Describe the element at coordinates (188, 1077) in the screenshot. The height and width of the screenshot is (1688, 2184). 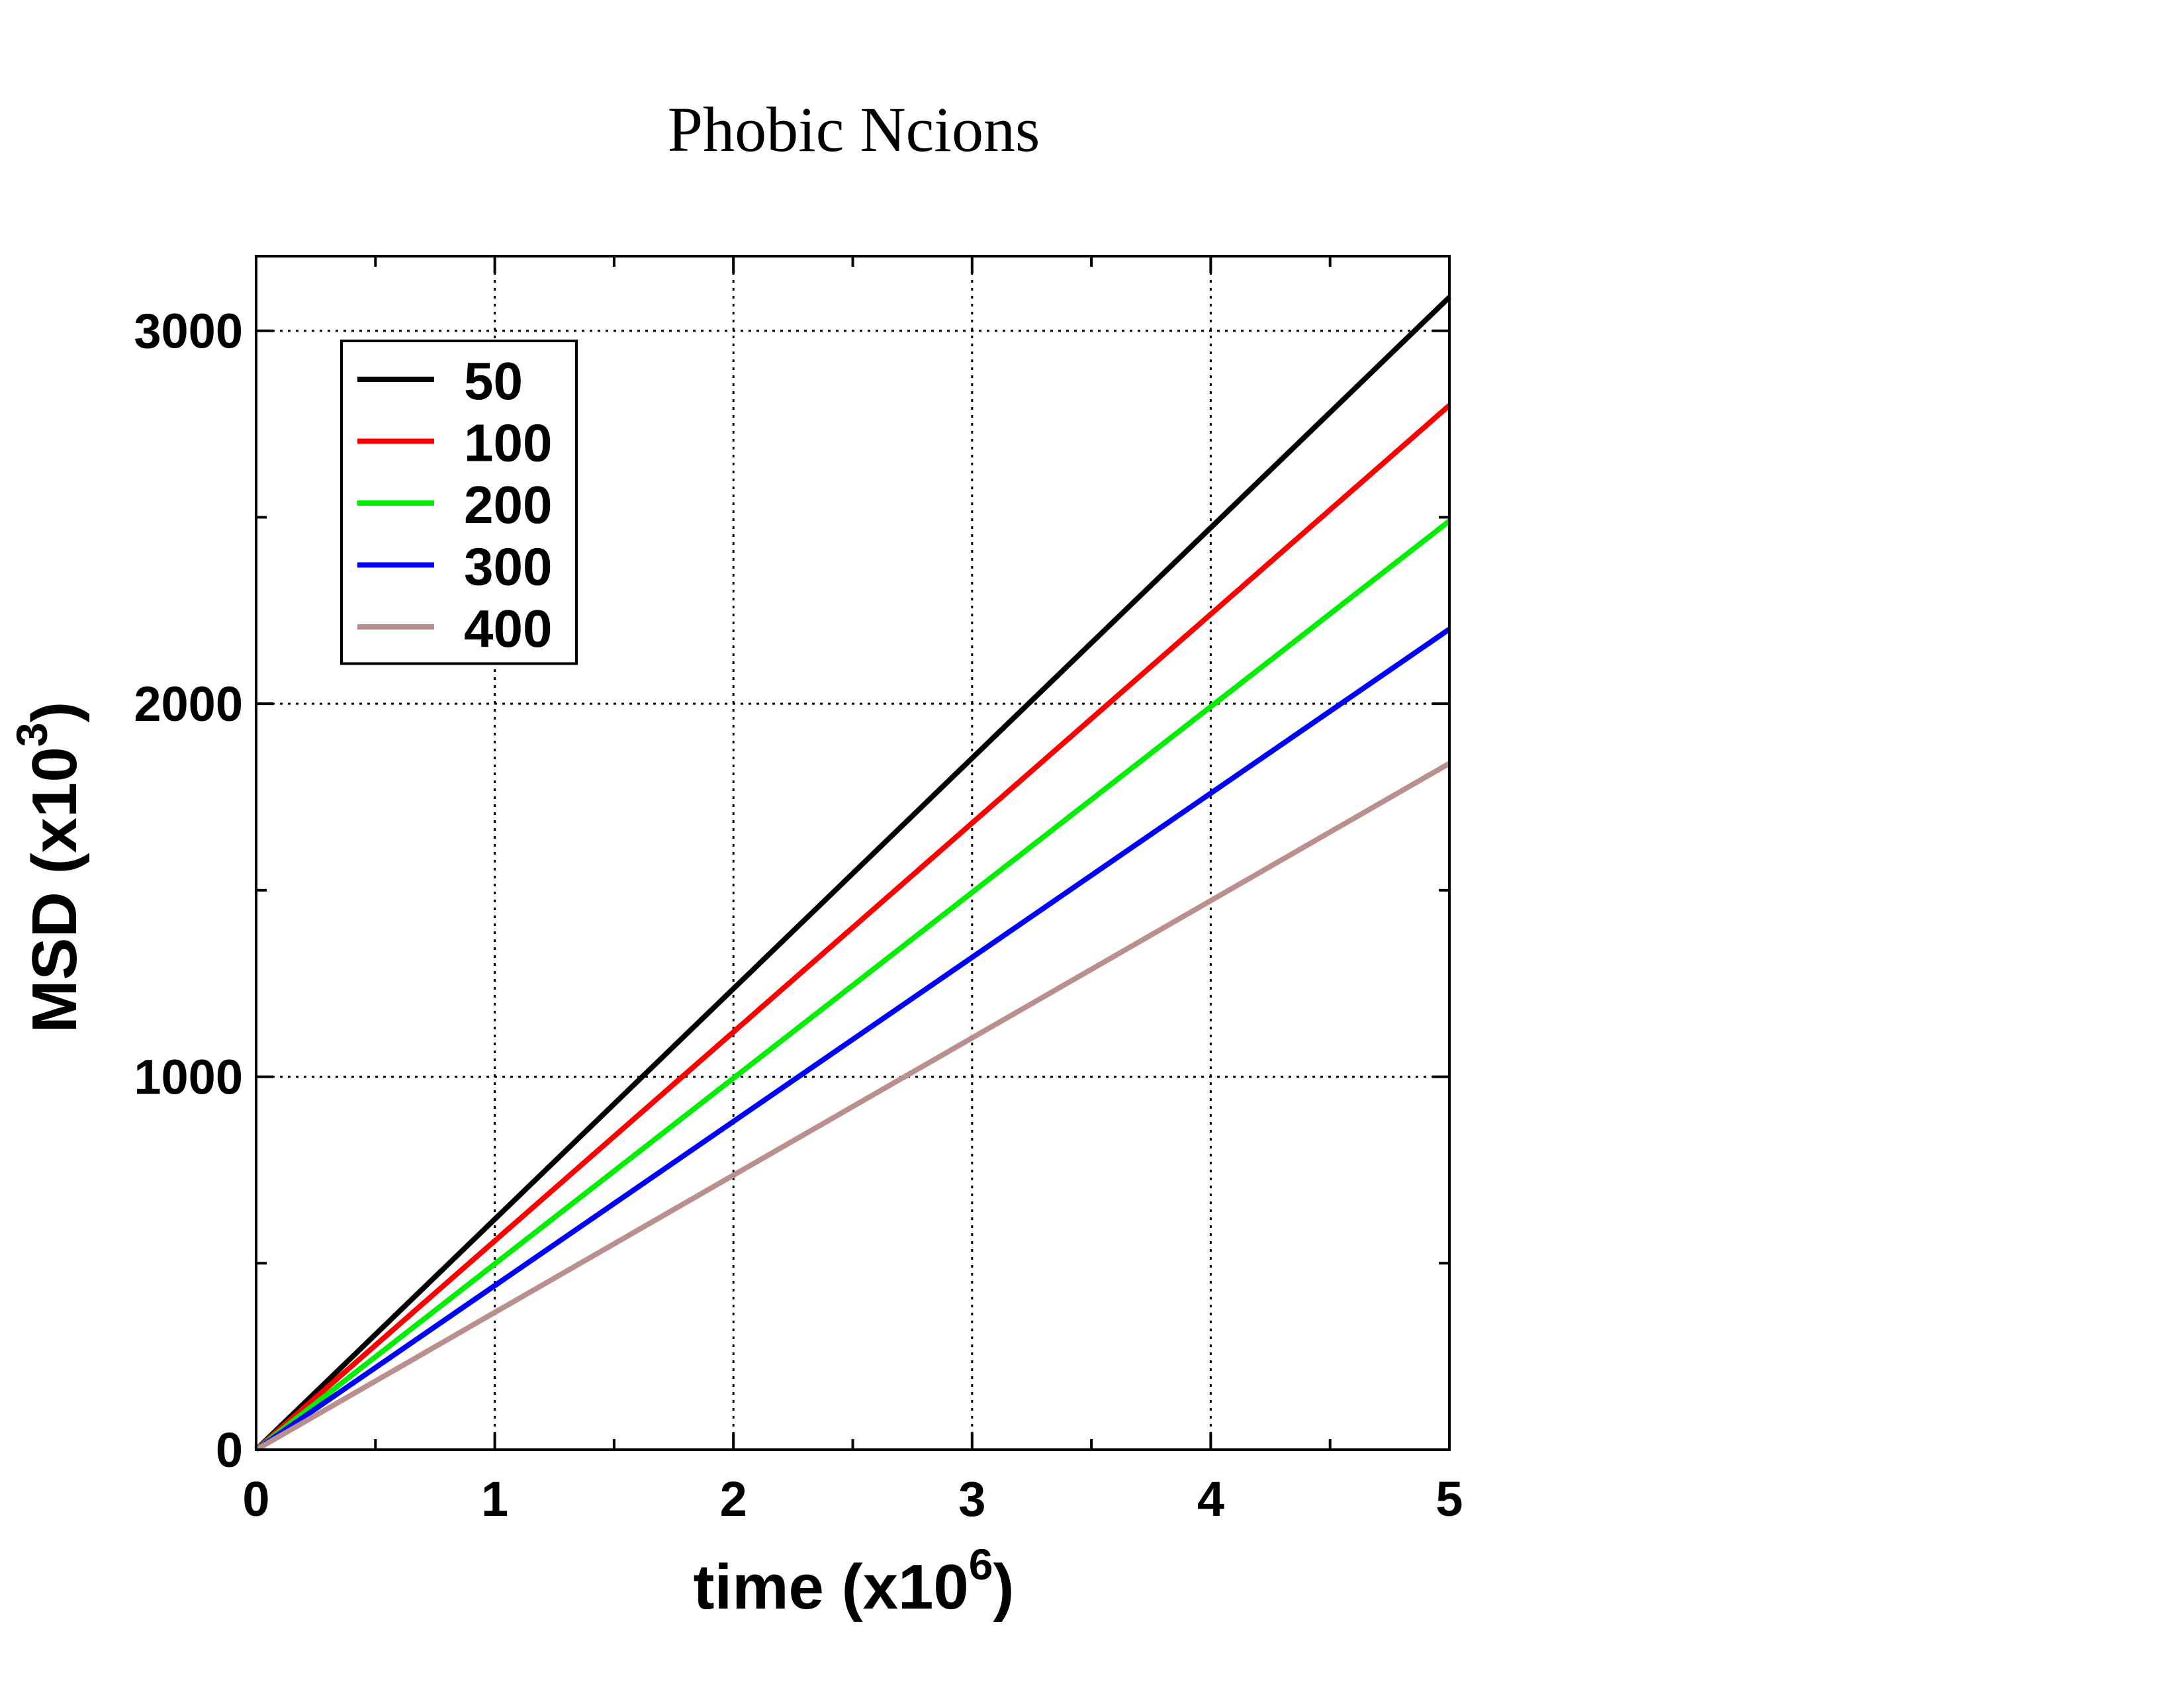
I see `y-tick-label-1: 1000` at that location.